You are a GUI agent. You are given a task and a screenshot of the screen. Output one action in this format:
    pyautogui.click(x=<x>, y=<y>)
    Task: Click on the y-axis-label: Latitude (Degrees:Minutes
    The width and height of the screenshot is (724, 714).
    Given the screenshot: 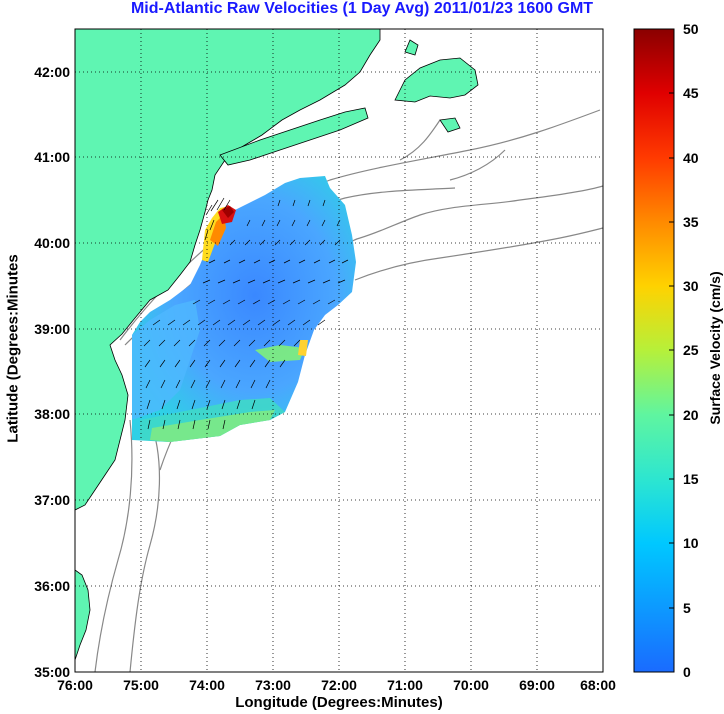 What is the action you would take?
    pyautogui.click(x=13, y=348)
    